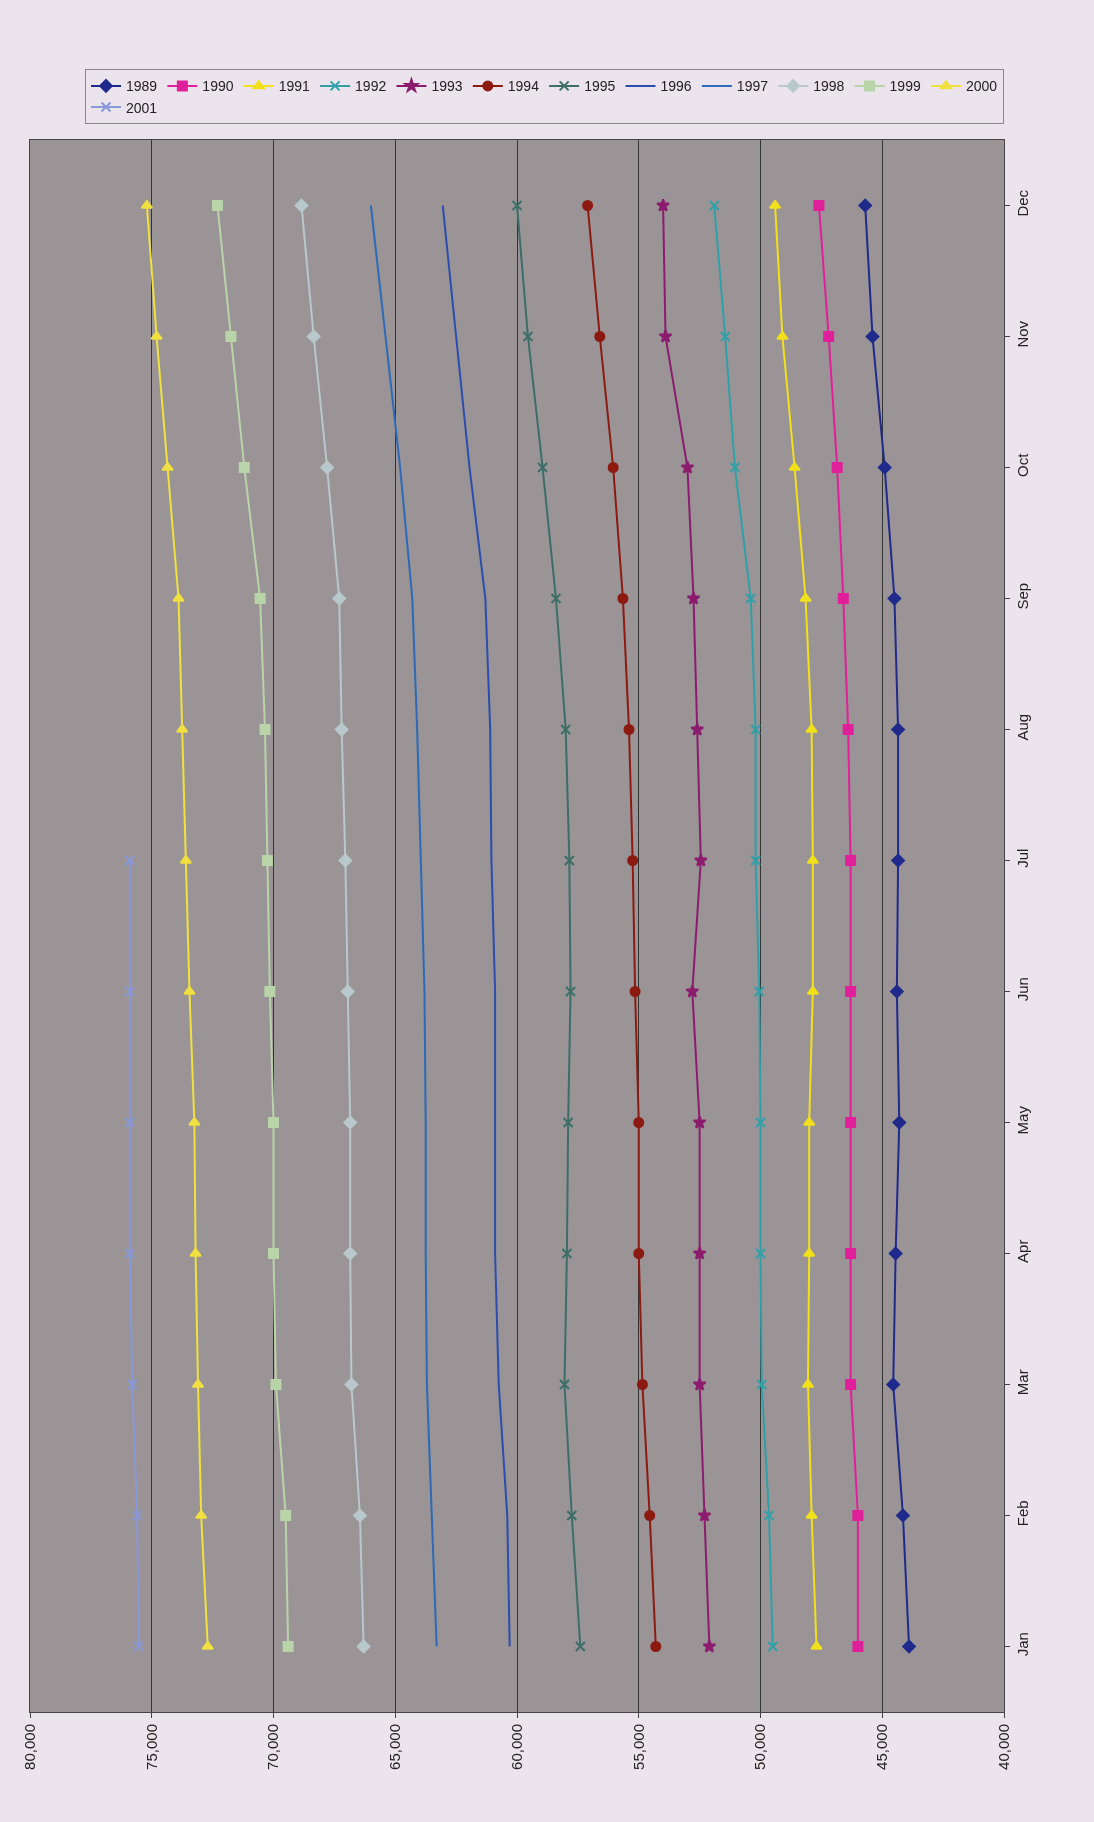 The height and width of the screenshot is (1822, 1094). What do you see at coordinates (1022, 464) in the screenshot?
I see `y-tick-label: Oct` at bounding box center [1022, 464].